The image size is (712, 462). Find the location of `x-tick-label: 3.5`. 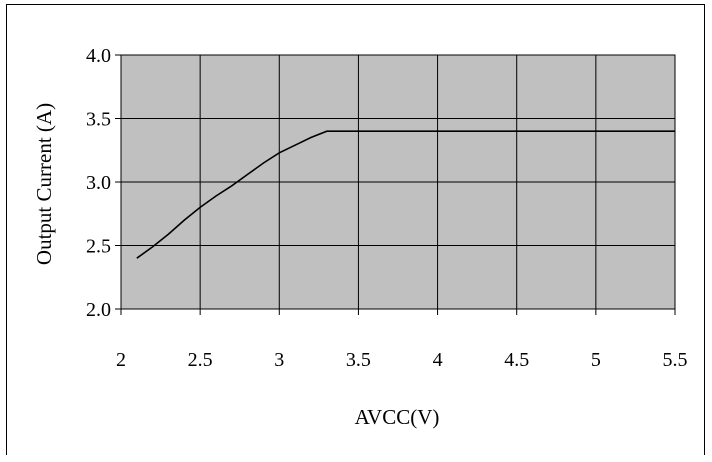

x-tick-label: 3.5 is located at coordinates (358, 360).